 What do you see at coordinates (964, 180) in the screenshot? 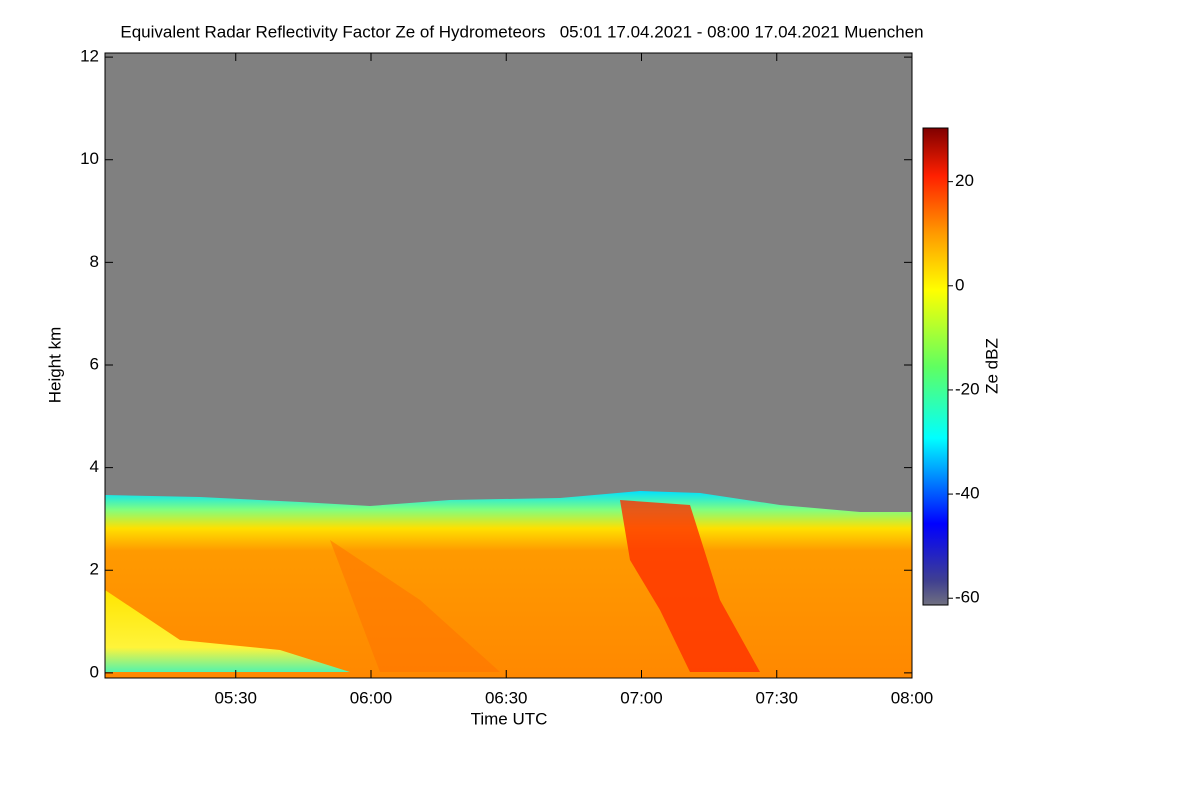
I see `colorbar-tick-label: 20` at bounding box center [964, 180].